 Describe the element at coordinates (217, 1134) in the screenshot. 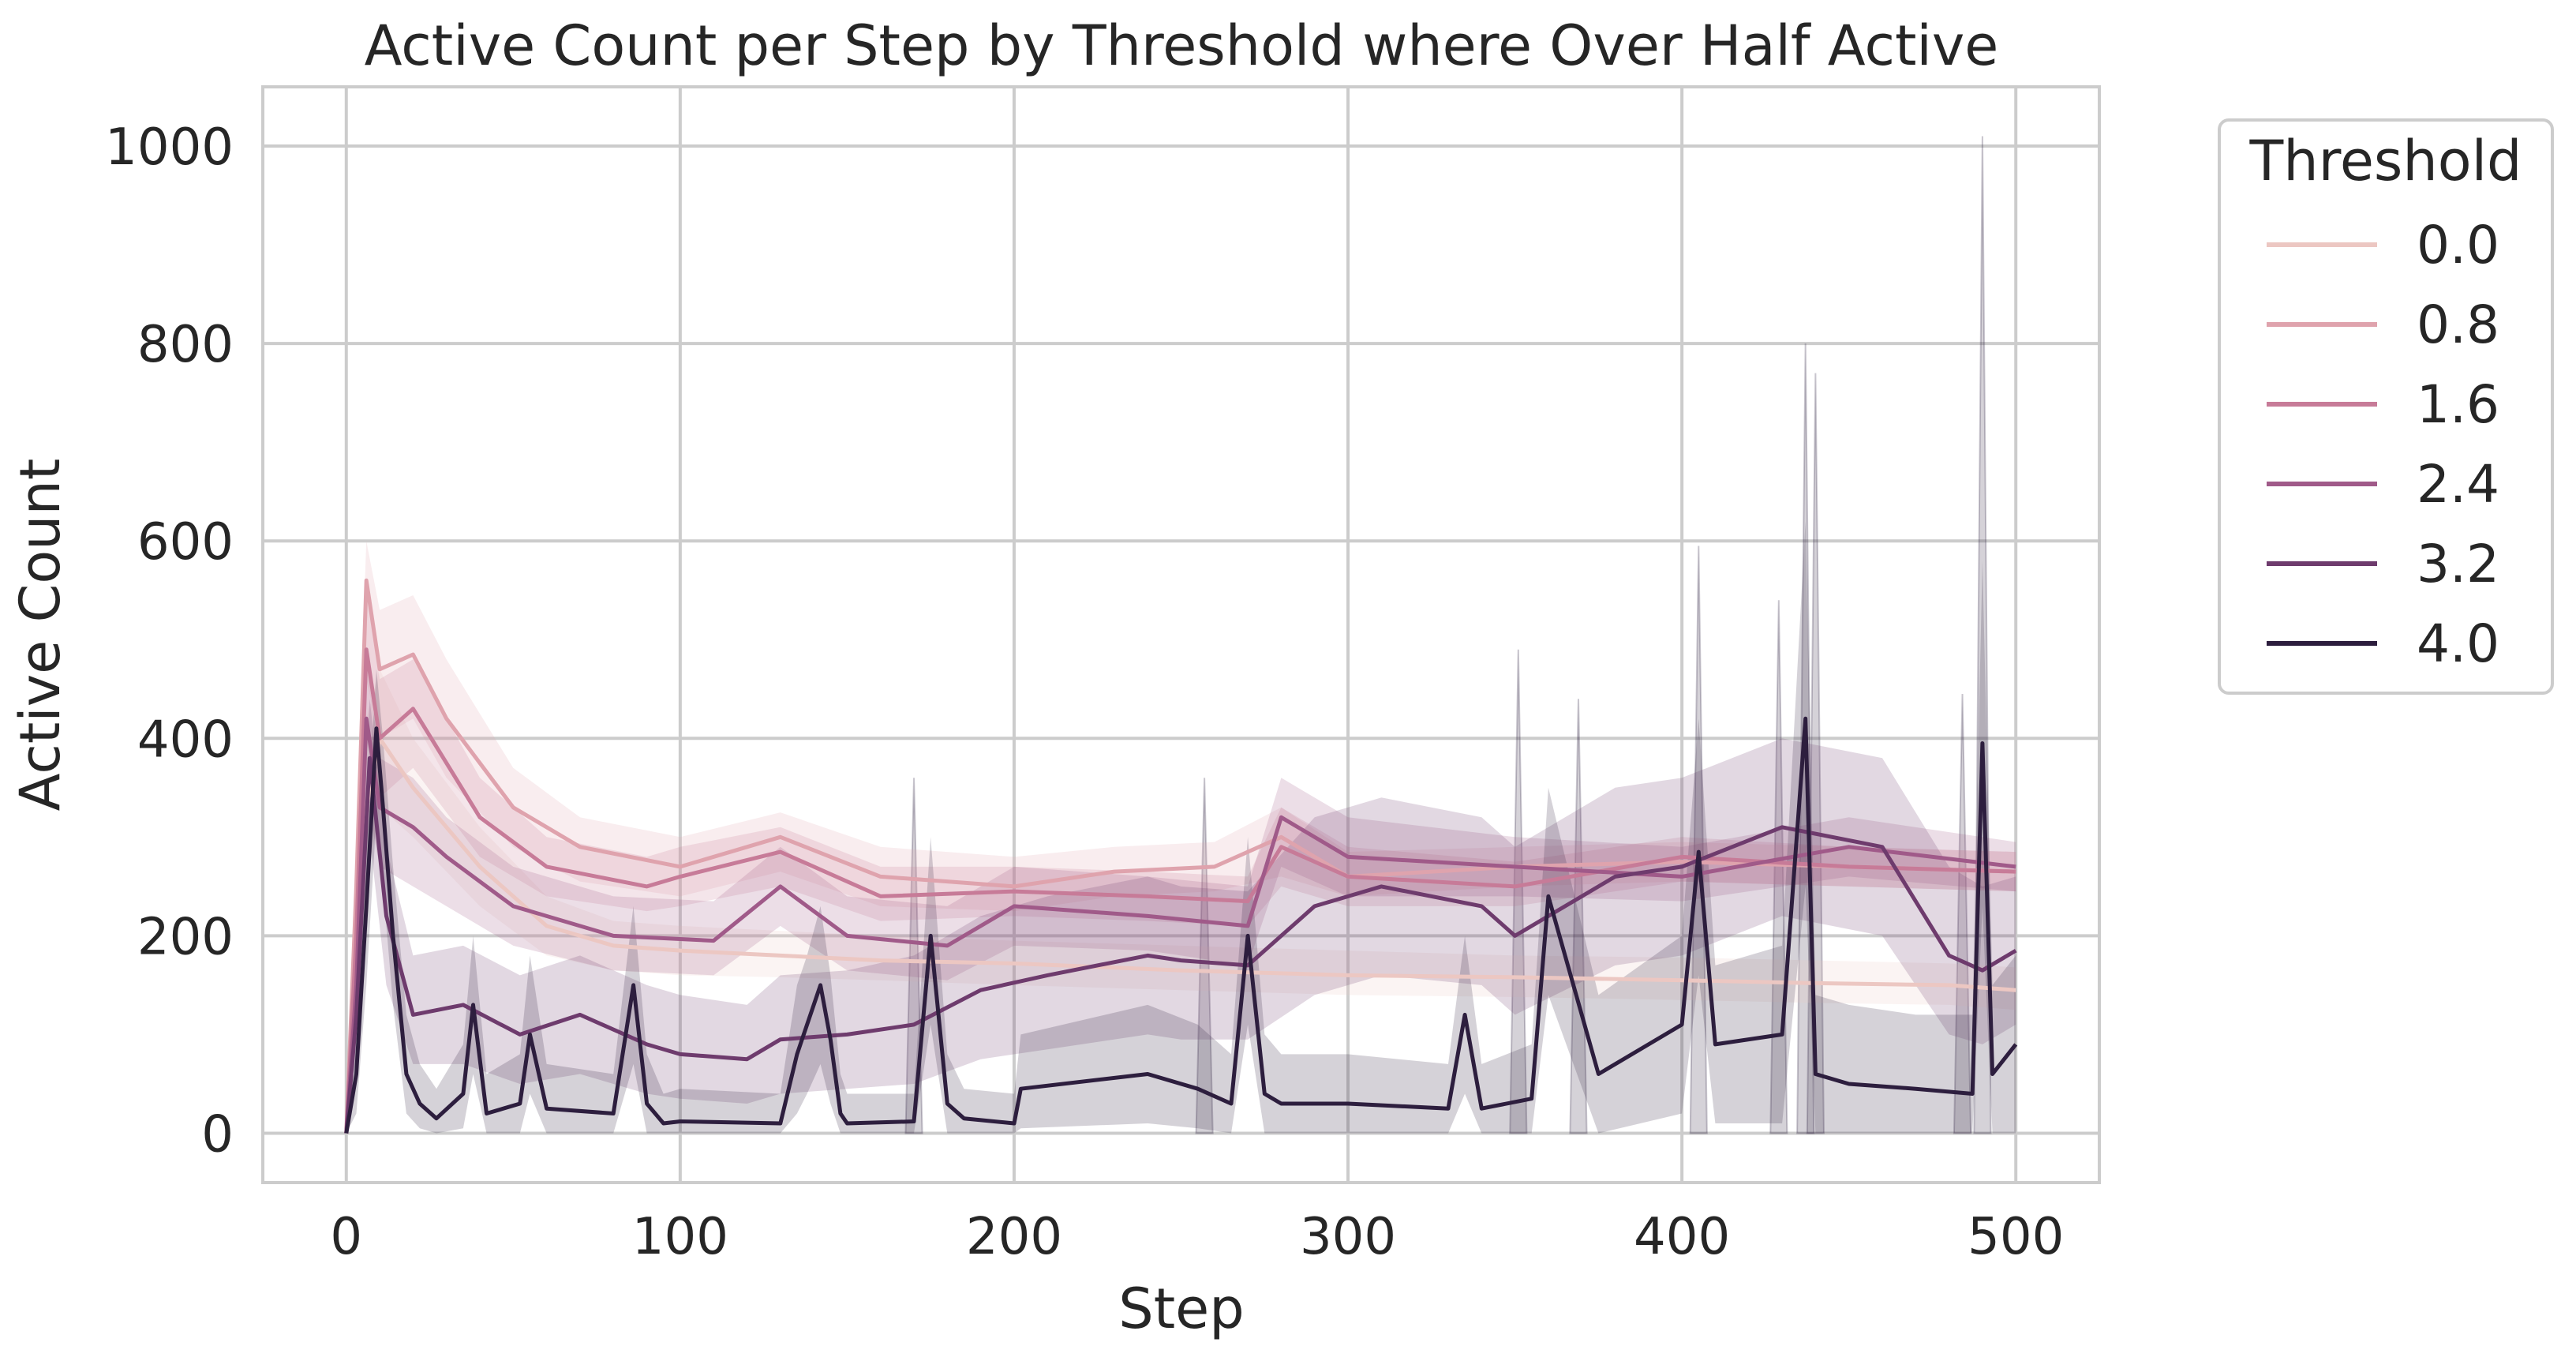

I see `y-tick-label: 0` at that location.